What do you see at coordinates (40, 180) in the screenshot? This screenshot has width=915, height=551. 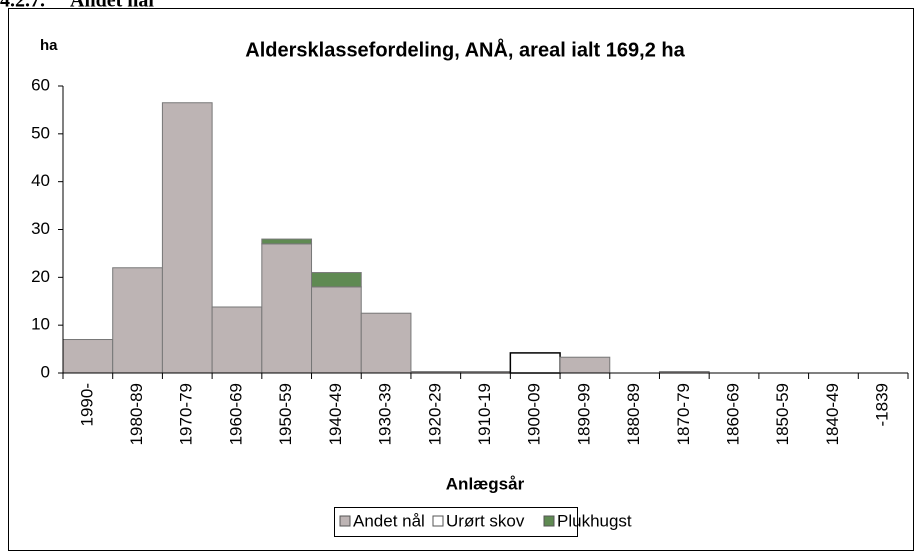 I see `y-tick-label: 40` at bounding box center [40, 180].